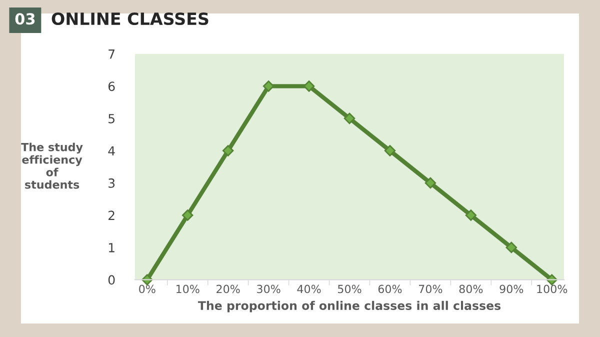 The width and height of the screenshot is (600, 337). Describe the element at coordinates (309, 289) in the screenshot. I see `x-tick-label: 40%` at that location.